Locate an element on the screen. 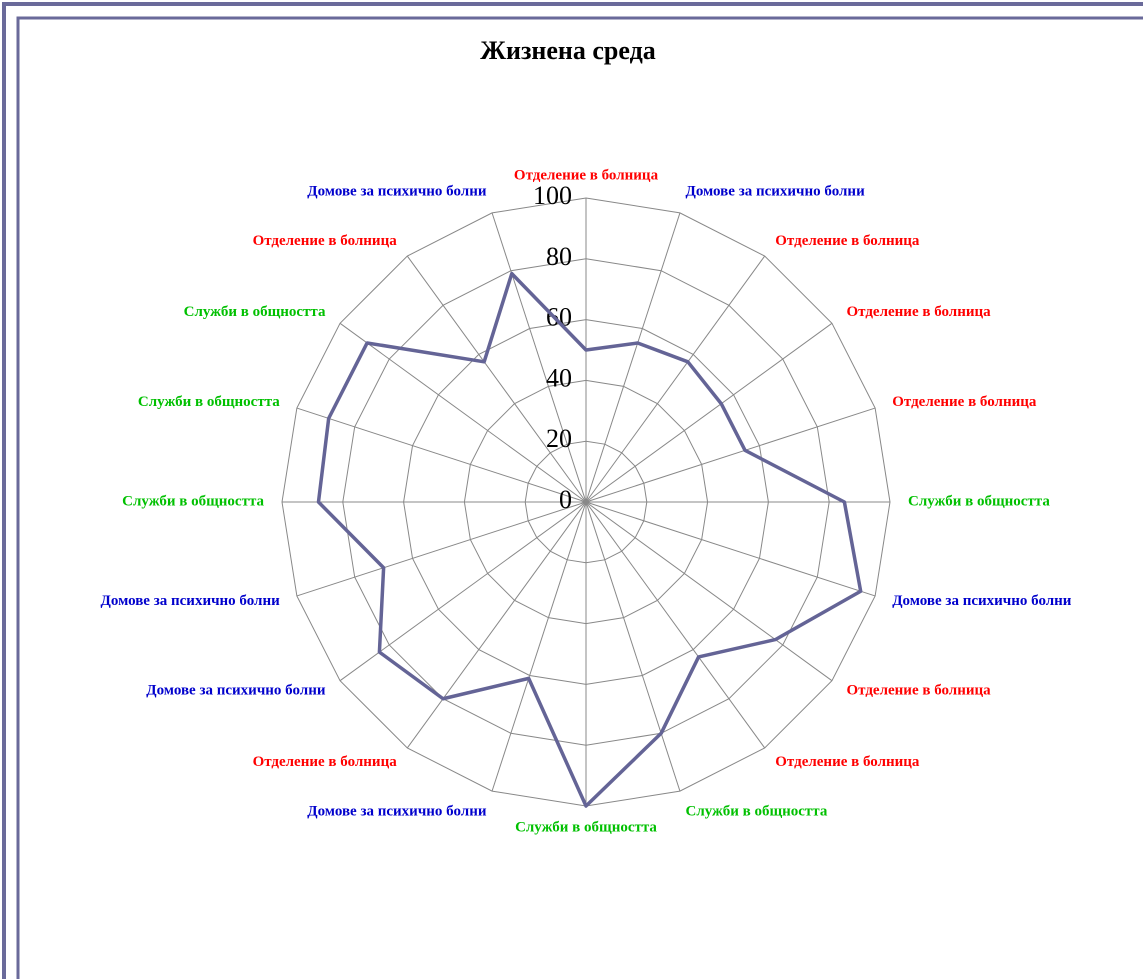 This screenshot has height=979, width=1143. y-tick-label: 60 is located at coordinates (559, 317).